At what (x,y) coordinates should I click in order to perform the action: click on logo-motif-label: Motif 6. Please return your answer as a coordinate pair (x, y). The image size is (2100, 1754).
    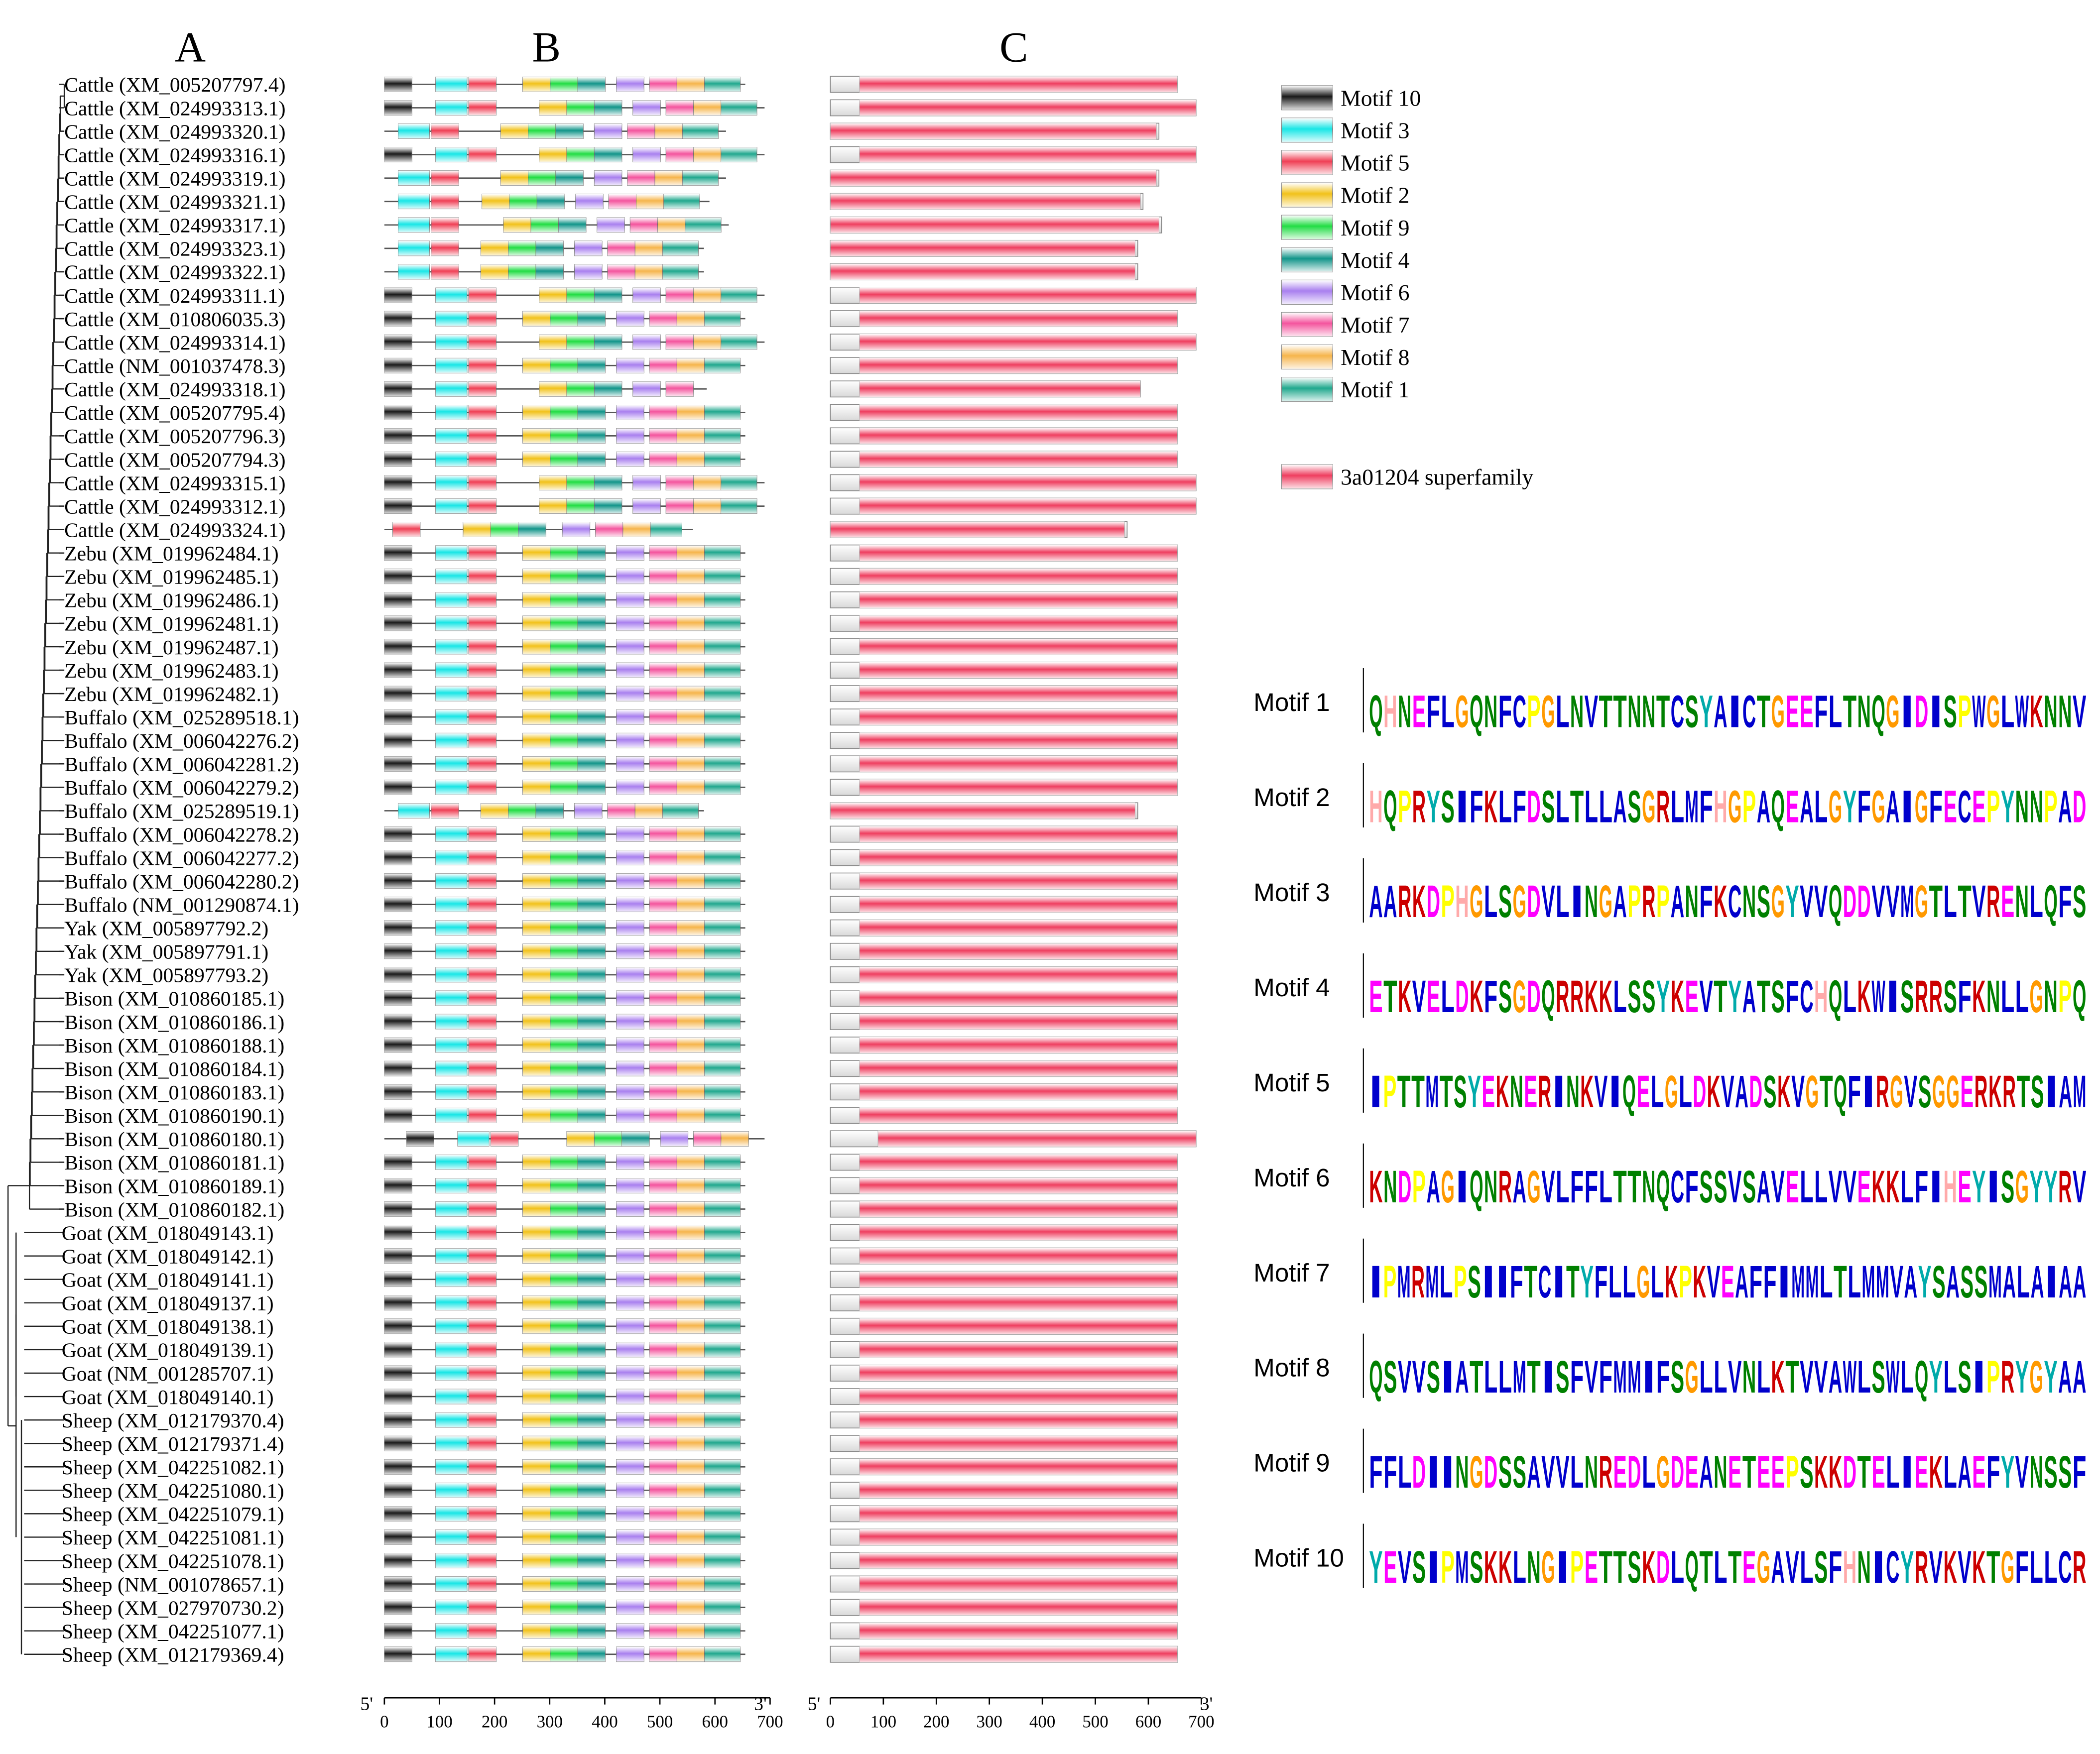
    Looking at the image, I should click on (1291, 1178).